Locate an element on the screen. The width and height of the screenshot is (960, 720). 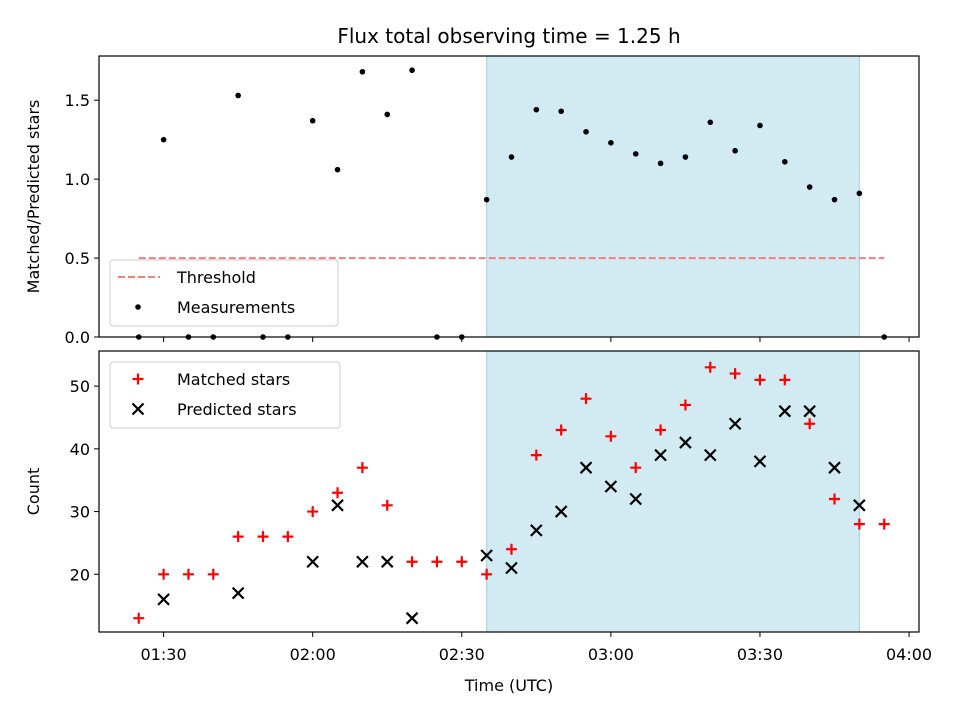
y-tick-label: 0.5 is located at coordinates (77, 258).